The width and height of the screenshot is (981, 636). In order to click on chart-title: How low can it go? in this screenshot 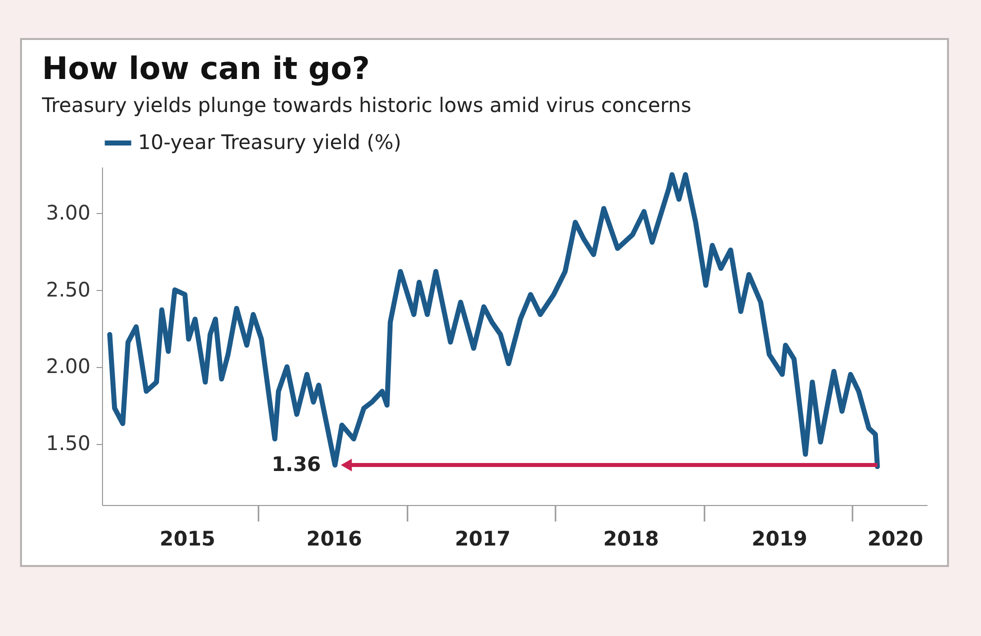, I will do `click(206, 69)`.